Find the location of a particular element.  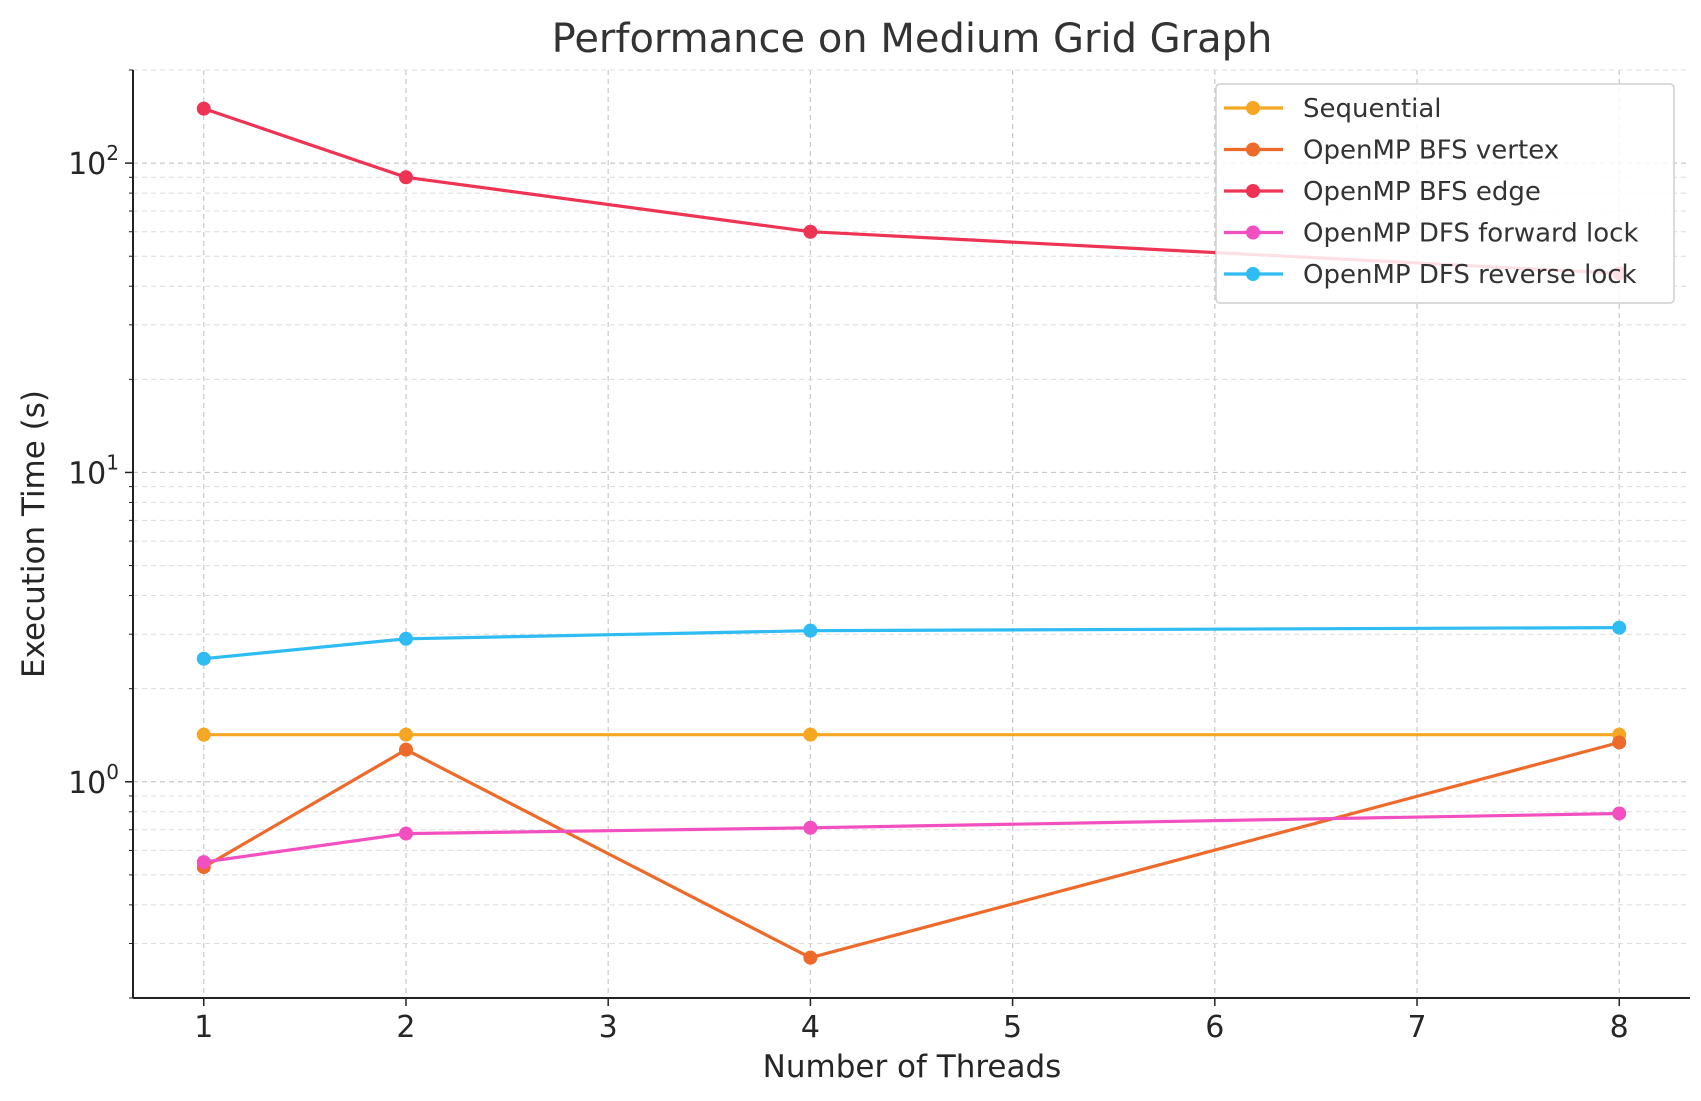

series-openmp-dfs-reverse-lock is located at coordinates (911, 643).